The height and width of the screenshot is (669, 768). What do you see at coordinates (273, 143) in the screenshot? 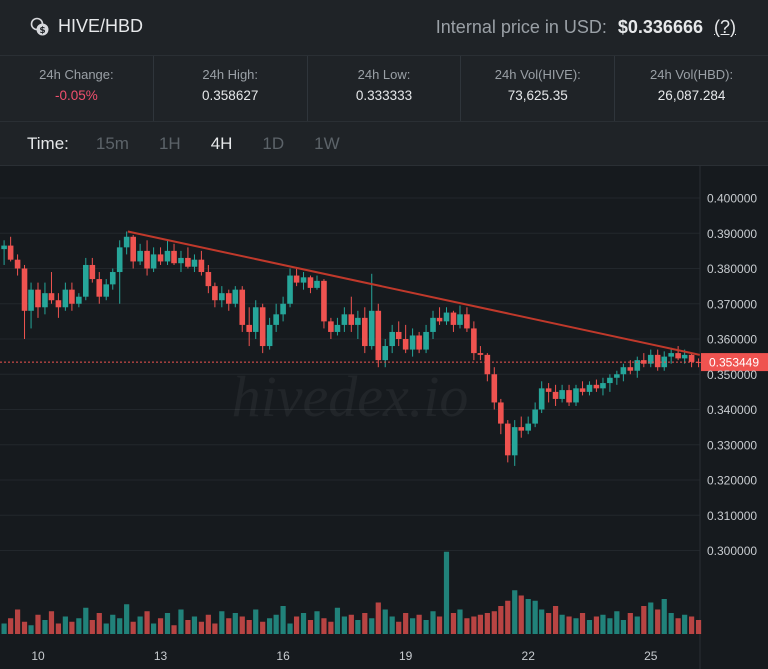
I see `timeframe-1d: 1D` at bounding box center [273, 143].